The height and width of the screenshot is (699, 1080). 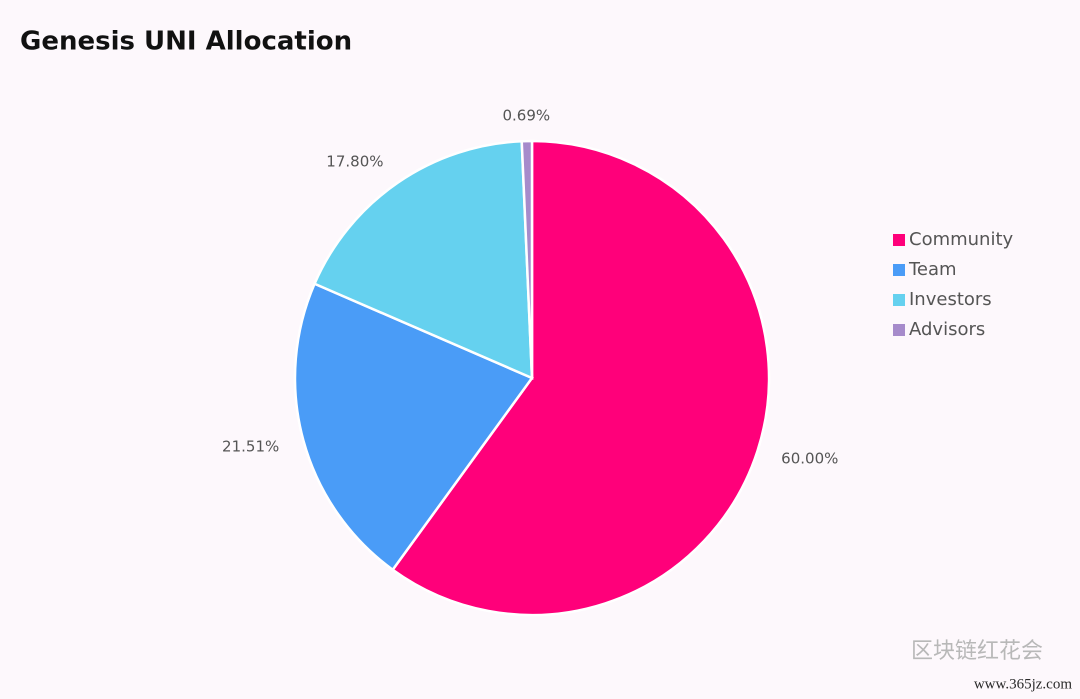 I want to click on watermark-name: 区块链红花会, so click(x=977, y=651).